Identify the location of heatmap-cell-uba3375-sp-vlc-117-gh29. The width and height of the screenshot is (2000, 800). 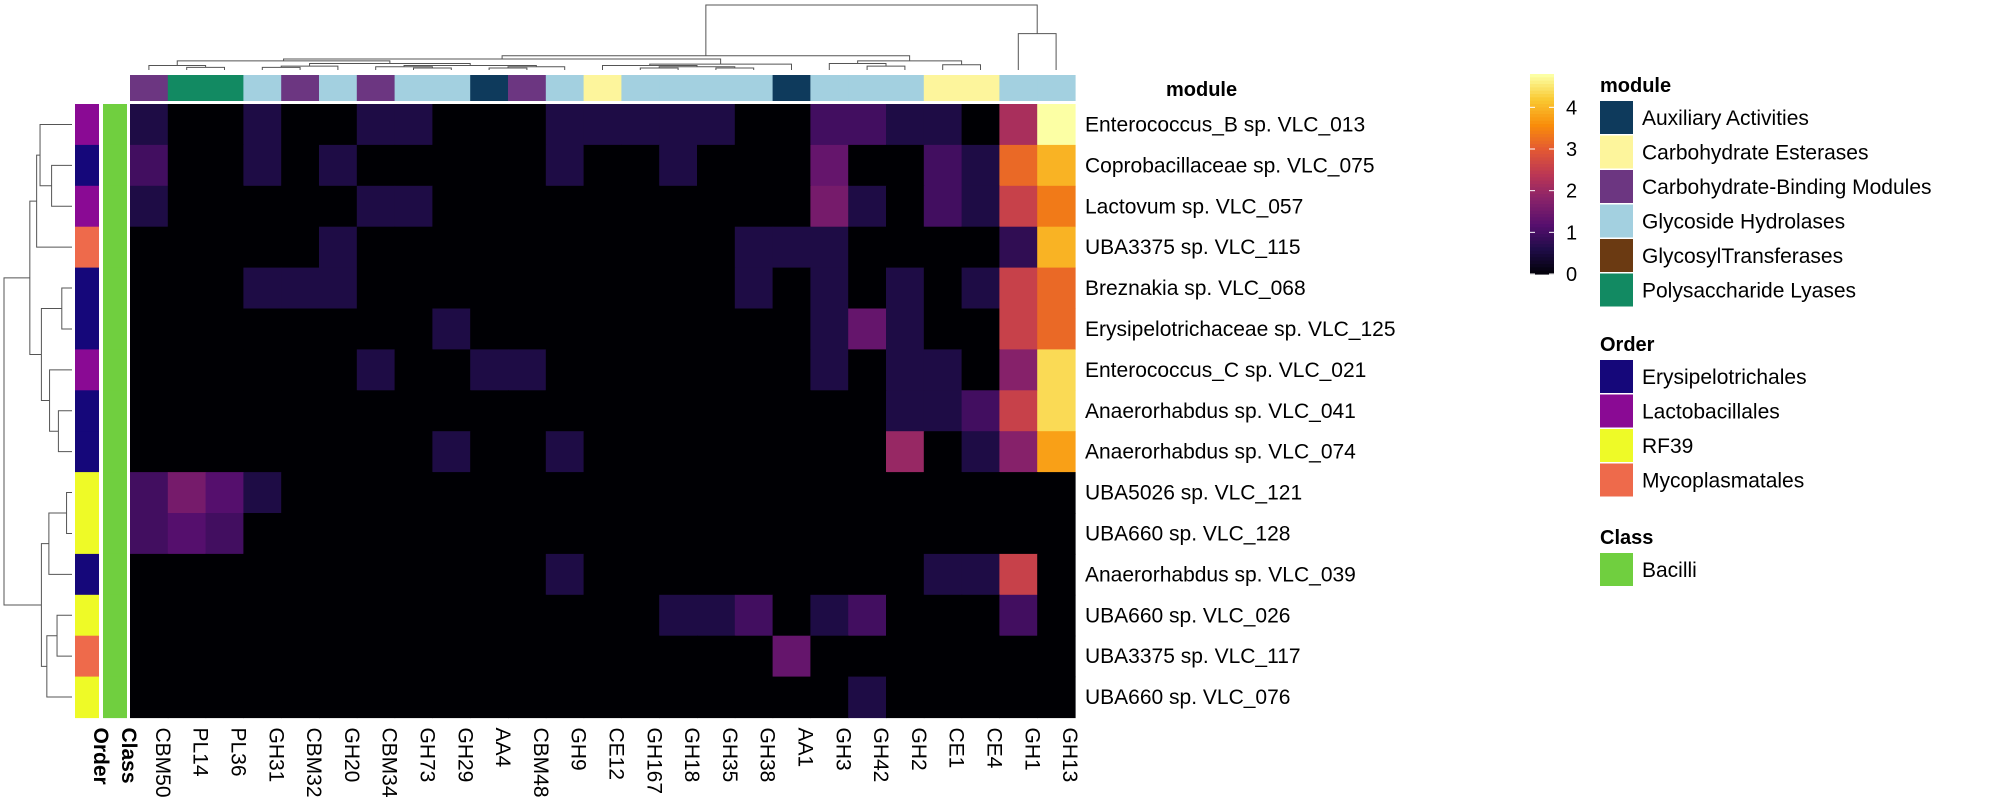
(451, 656).